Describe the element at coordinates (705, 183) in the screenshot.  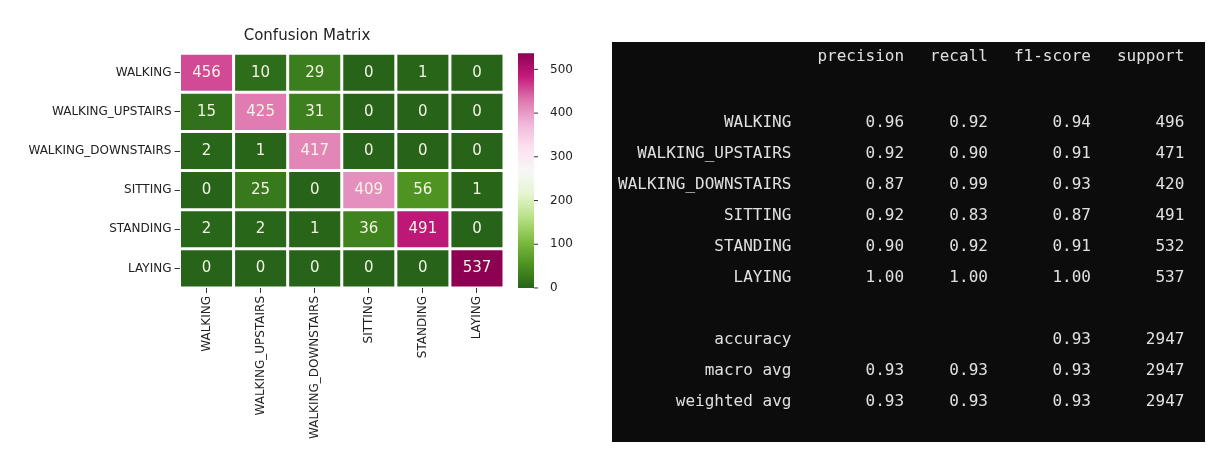
I see `category-label: WALKING_DOWNSTAIRS` at that location.